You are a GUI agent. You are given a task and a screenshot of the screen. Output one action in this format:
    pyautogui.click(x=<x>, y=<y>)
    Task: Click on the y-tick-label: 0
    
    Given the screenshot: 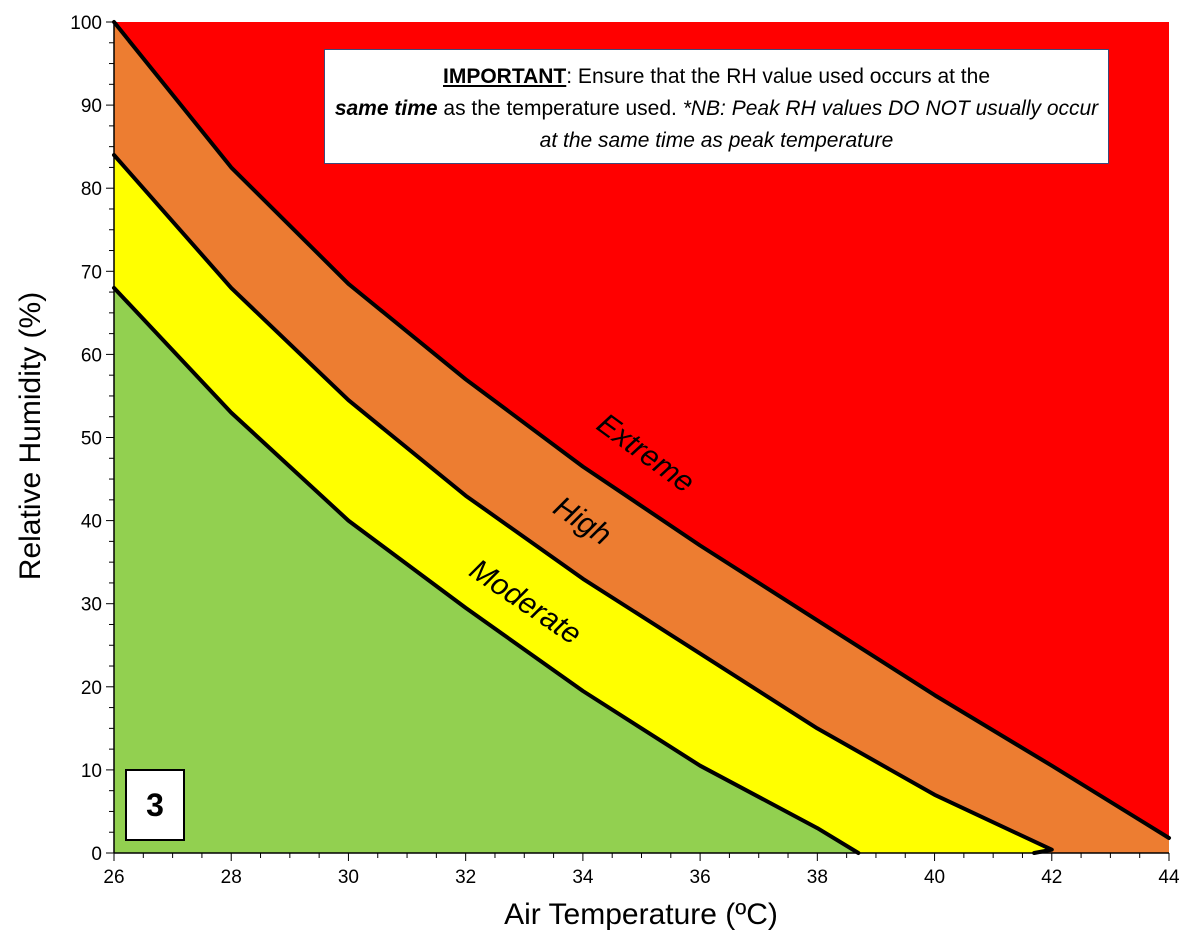 What is the action you would take?
    pyautogui.click(x=96, y=854)
    